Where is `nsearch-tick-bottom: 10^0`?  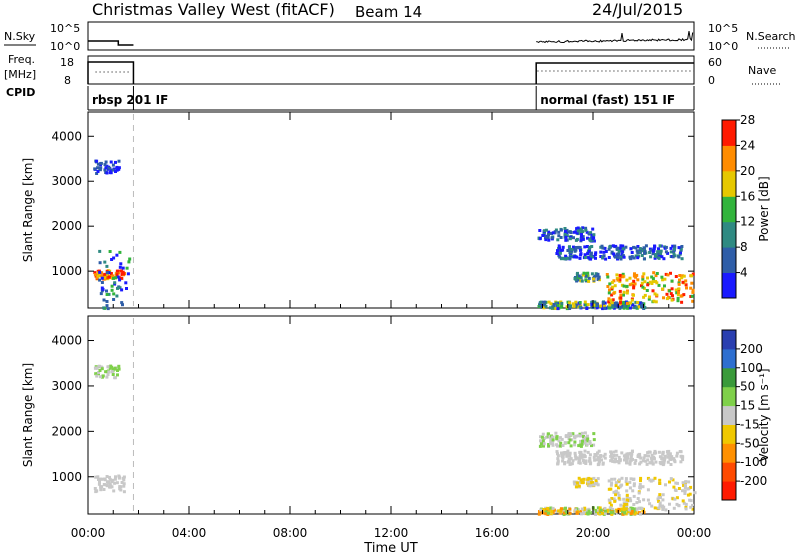
nsearch-tick-bottom: 10^0 is located at coordinates (723, 46).